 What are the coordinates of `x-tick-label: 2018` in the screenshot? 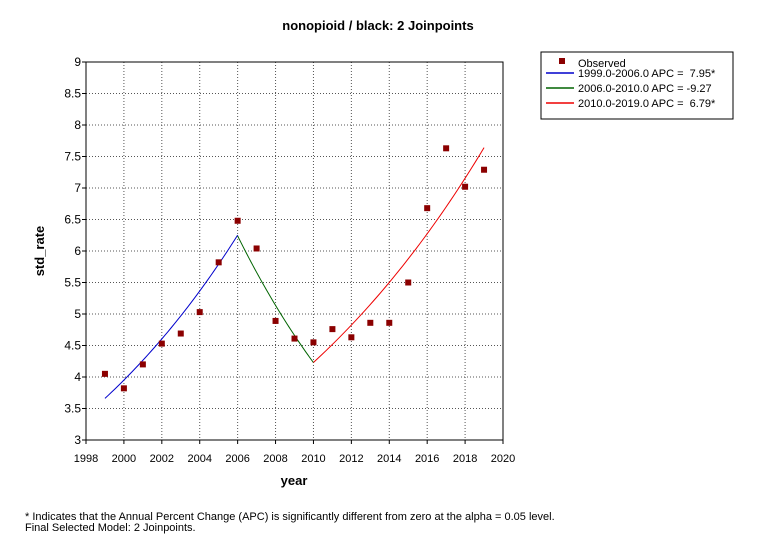 It's located at (465, 459).